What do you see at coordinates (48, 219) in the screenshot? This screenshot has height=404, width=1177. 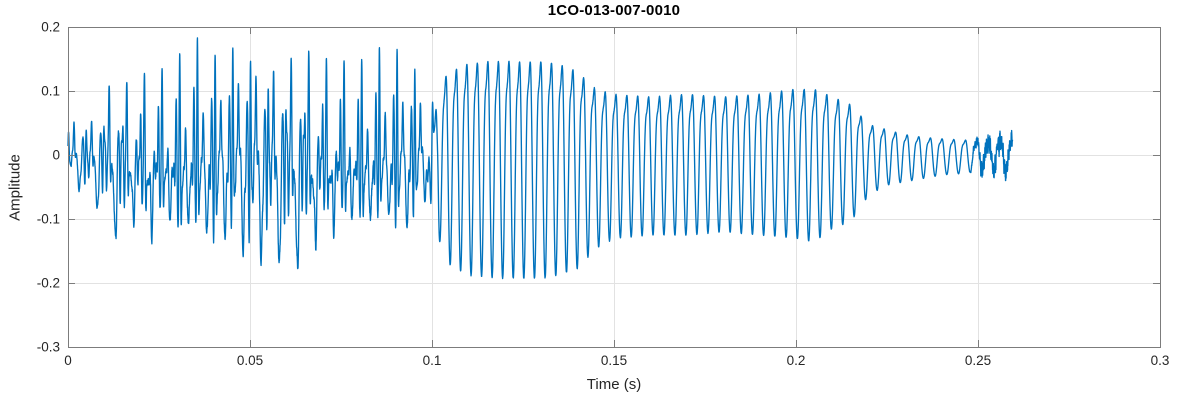 I see `y-tick-label: -0.1` at bounding box center [48, 219].